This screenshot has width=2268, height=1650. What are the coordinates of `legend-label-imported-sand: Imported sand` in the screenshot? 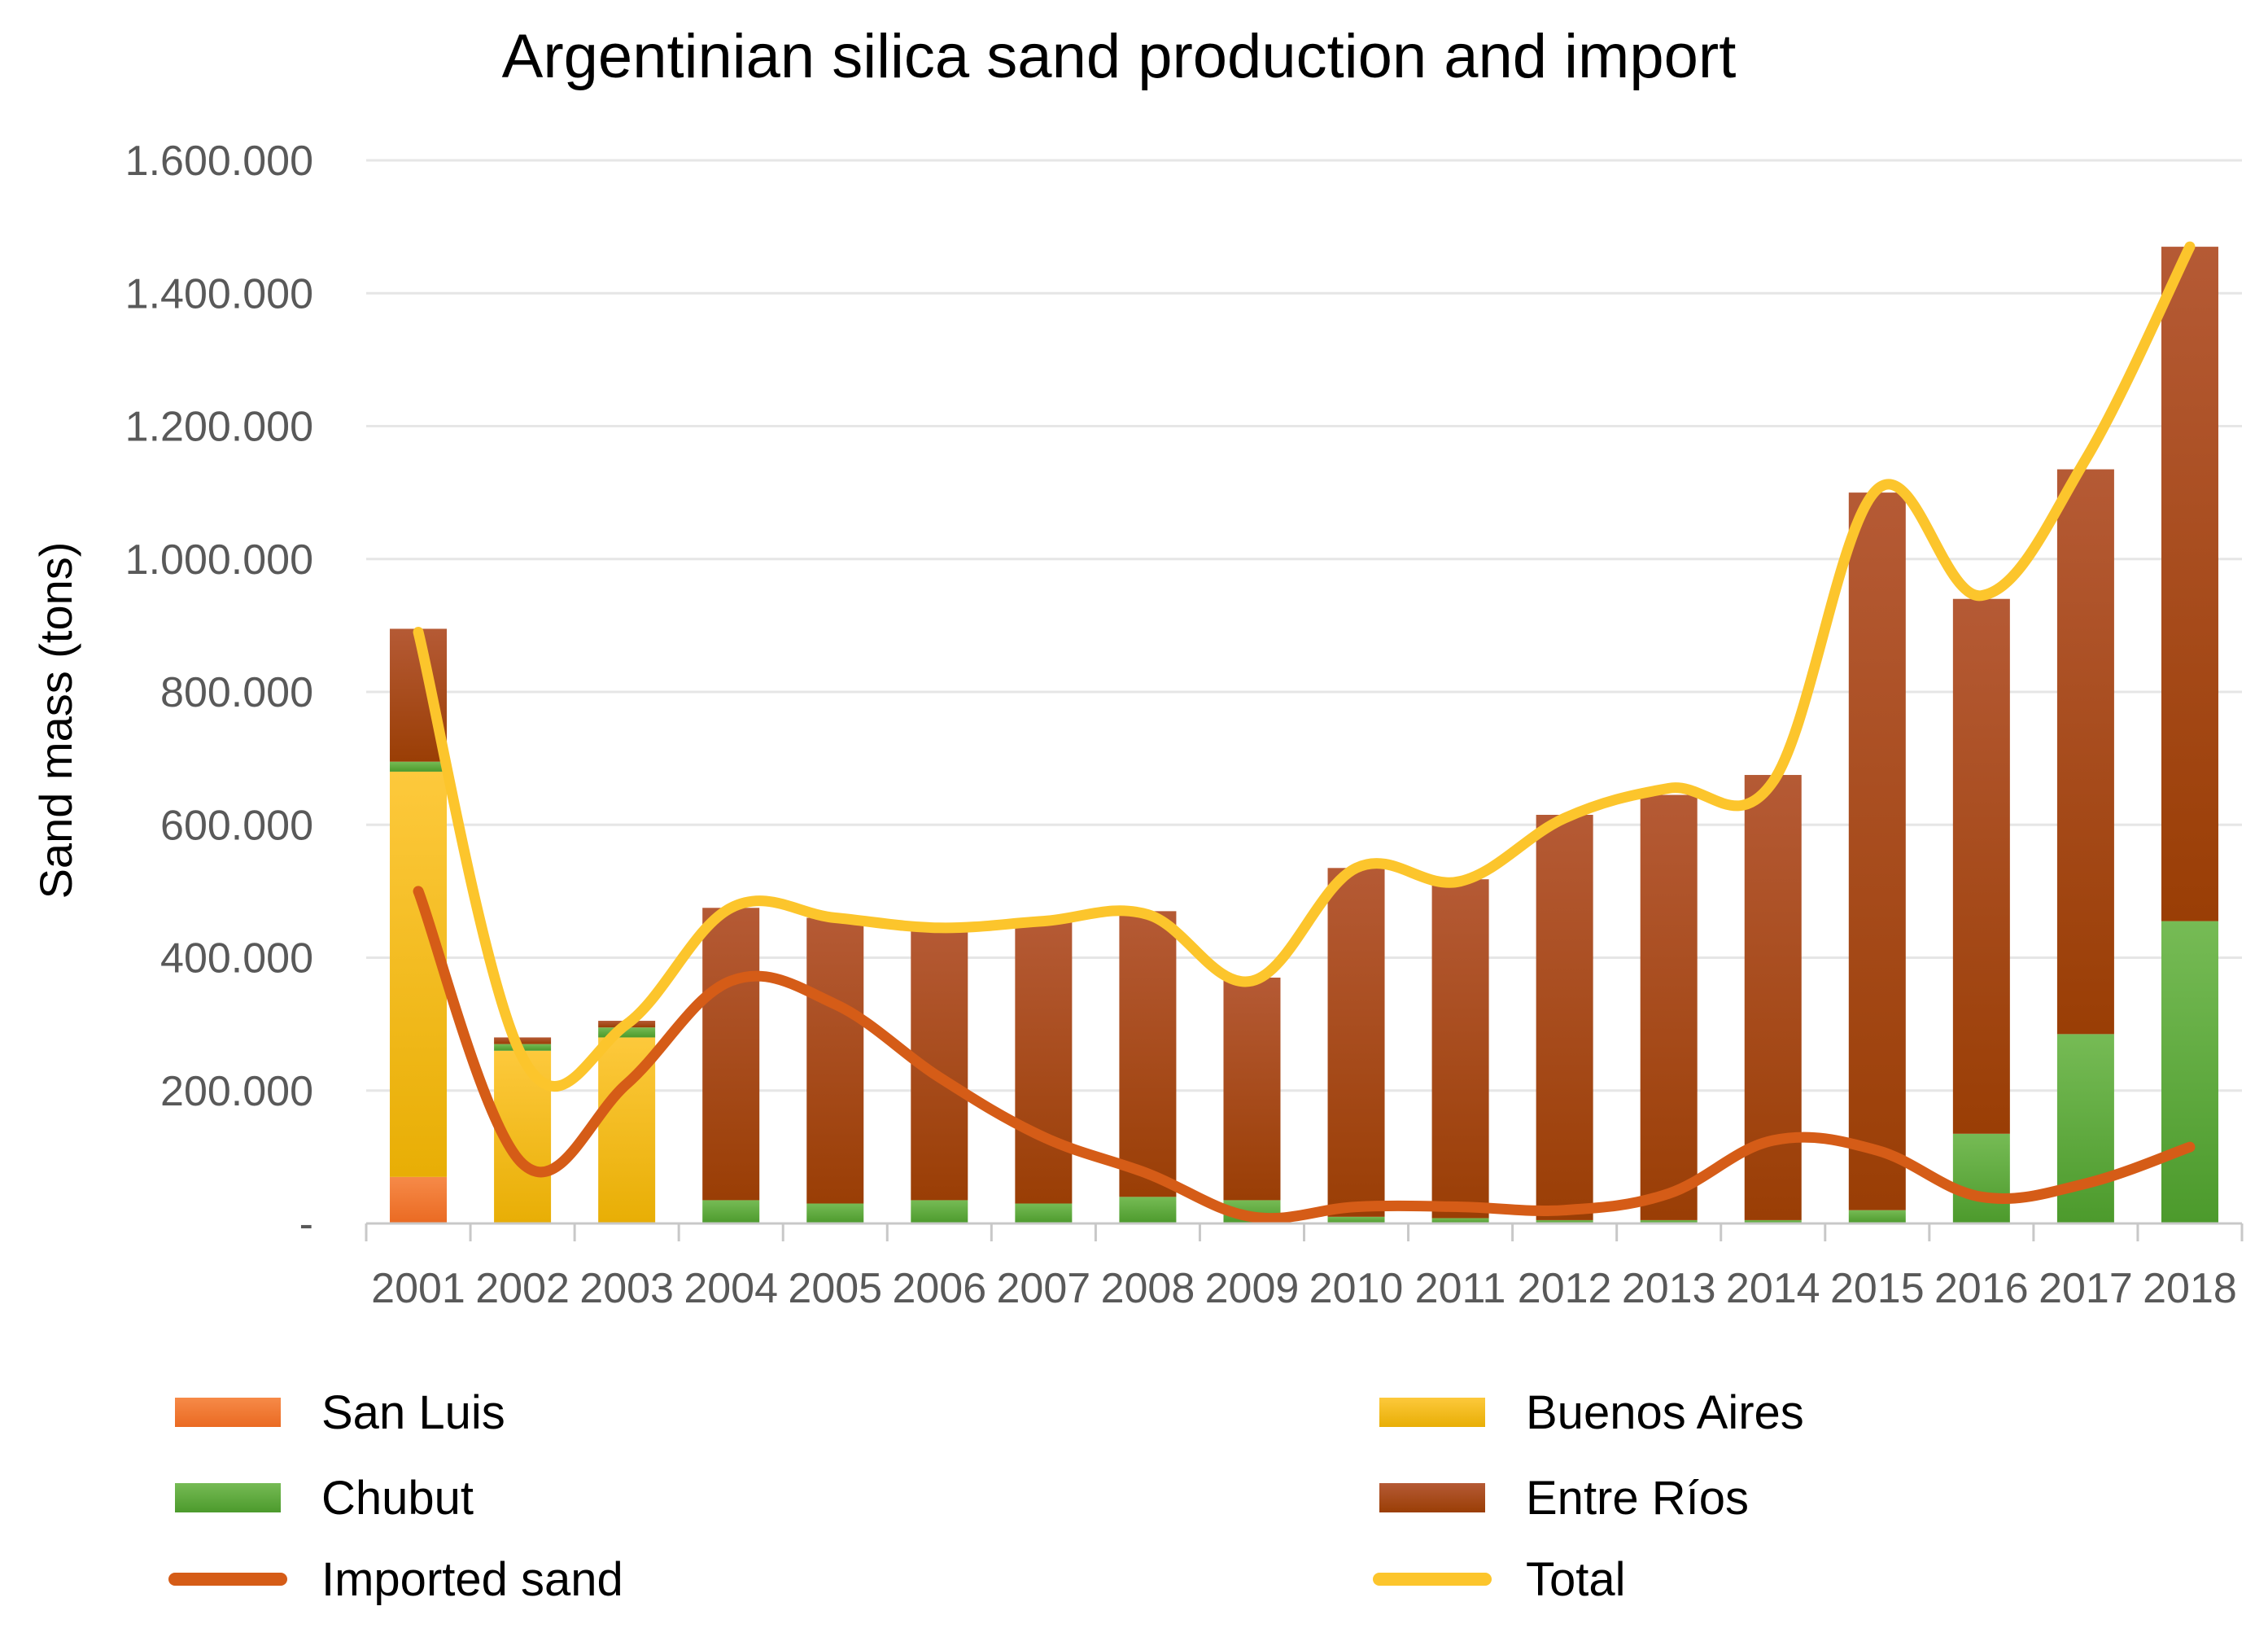 It's located at (472, 1579).